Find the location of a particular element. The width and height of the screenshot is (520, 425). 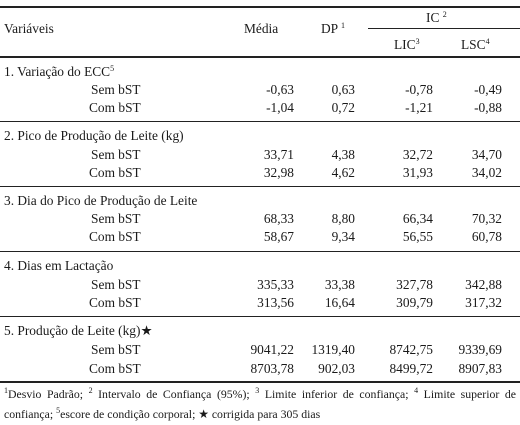

cell-dp: 1319,40 is located at coordinates (333, 349).